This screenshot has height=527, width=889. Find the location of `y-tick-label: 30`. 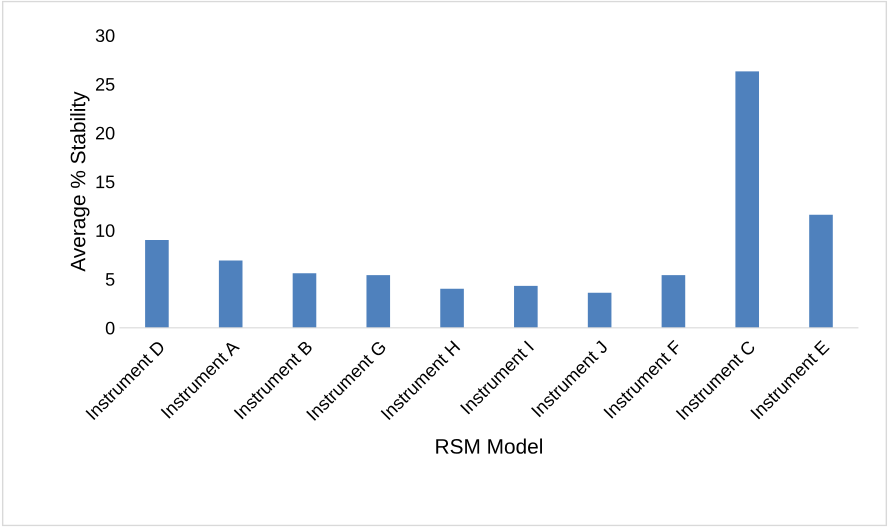

y-tick-label: 30 is located at coordinates (105, 35).